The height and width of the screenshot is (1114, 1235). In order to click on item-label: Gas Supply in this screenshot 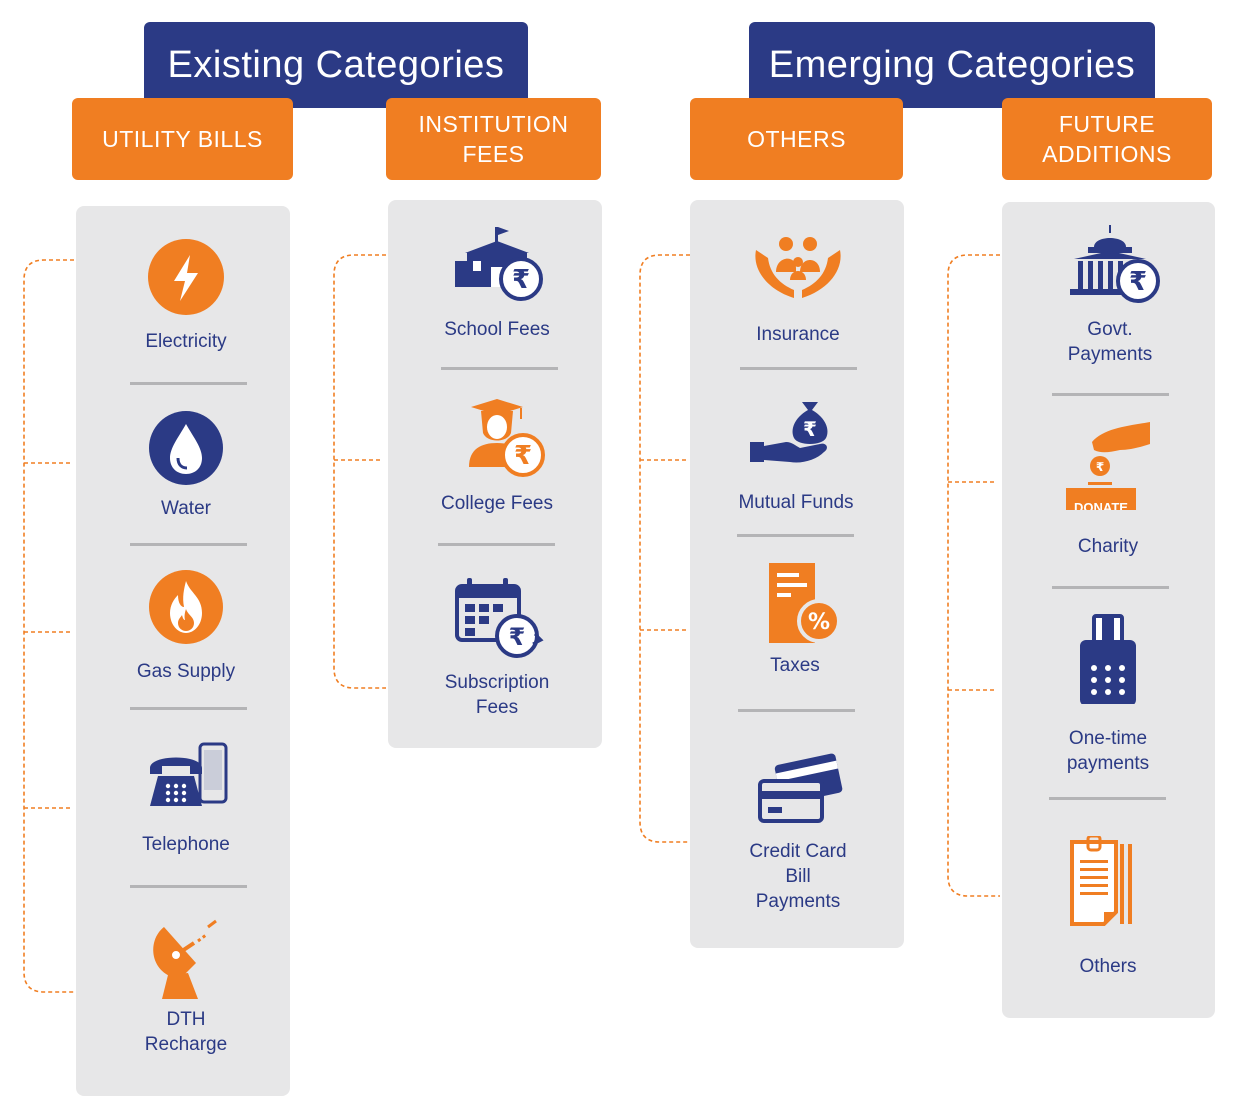, I will do `click(186, 671)`.